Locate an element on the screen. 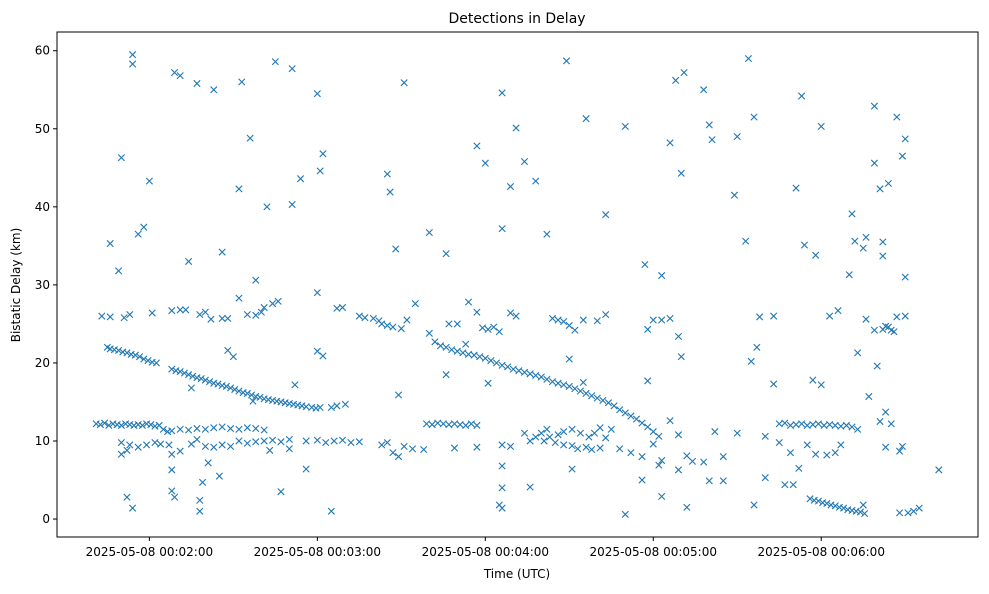 The width and height of the screenshot is (989, 594). y-tick-label: 50 is located at coordinates (42, 129).